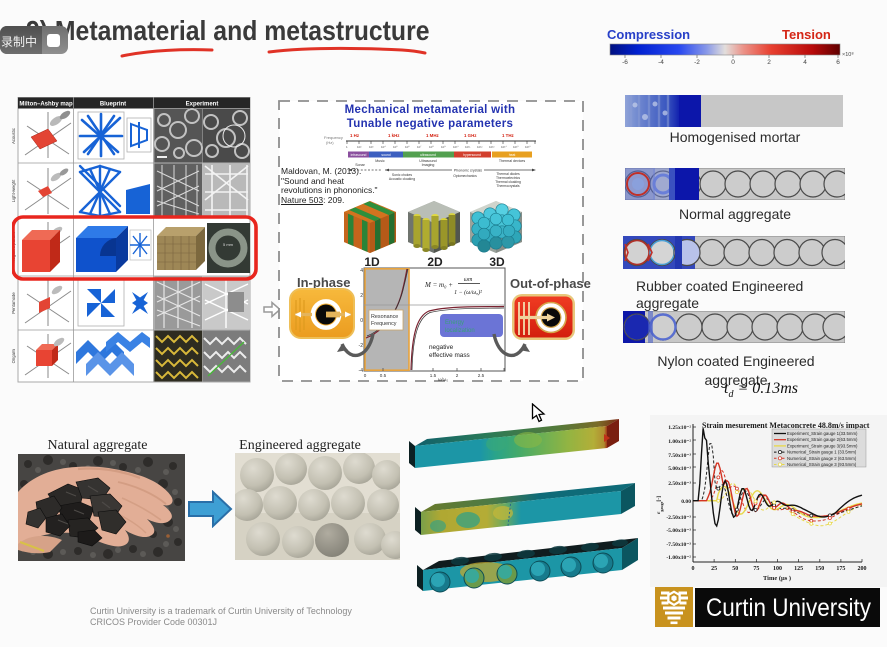 The height and width of the screenshot is (647, 887). What do you see at coordinates (385, 155) in the screenshot?
I see `svg-text: sound` at bounding box center [385, 155].